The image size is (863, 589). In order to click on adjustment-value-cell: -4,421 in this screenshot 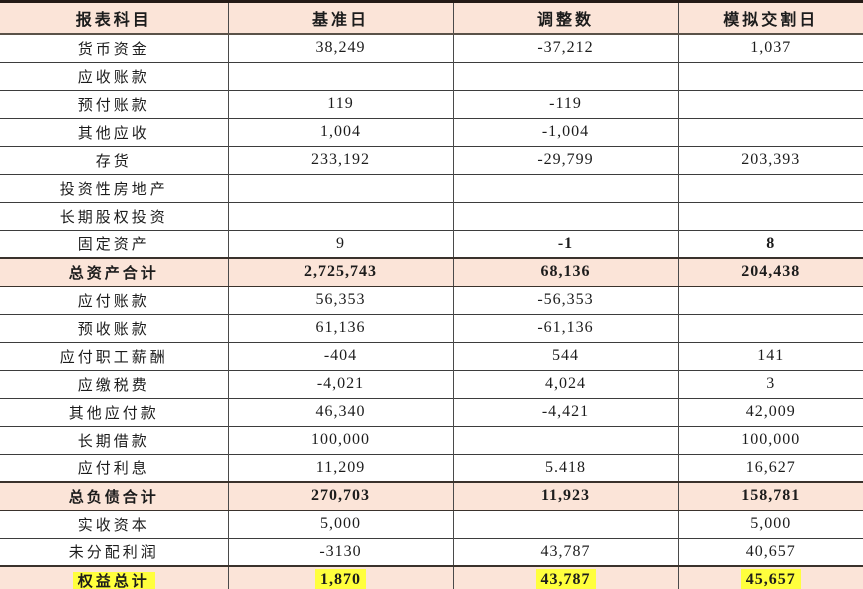, I will do `click(565, 411)`.